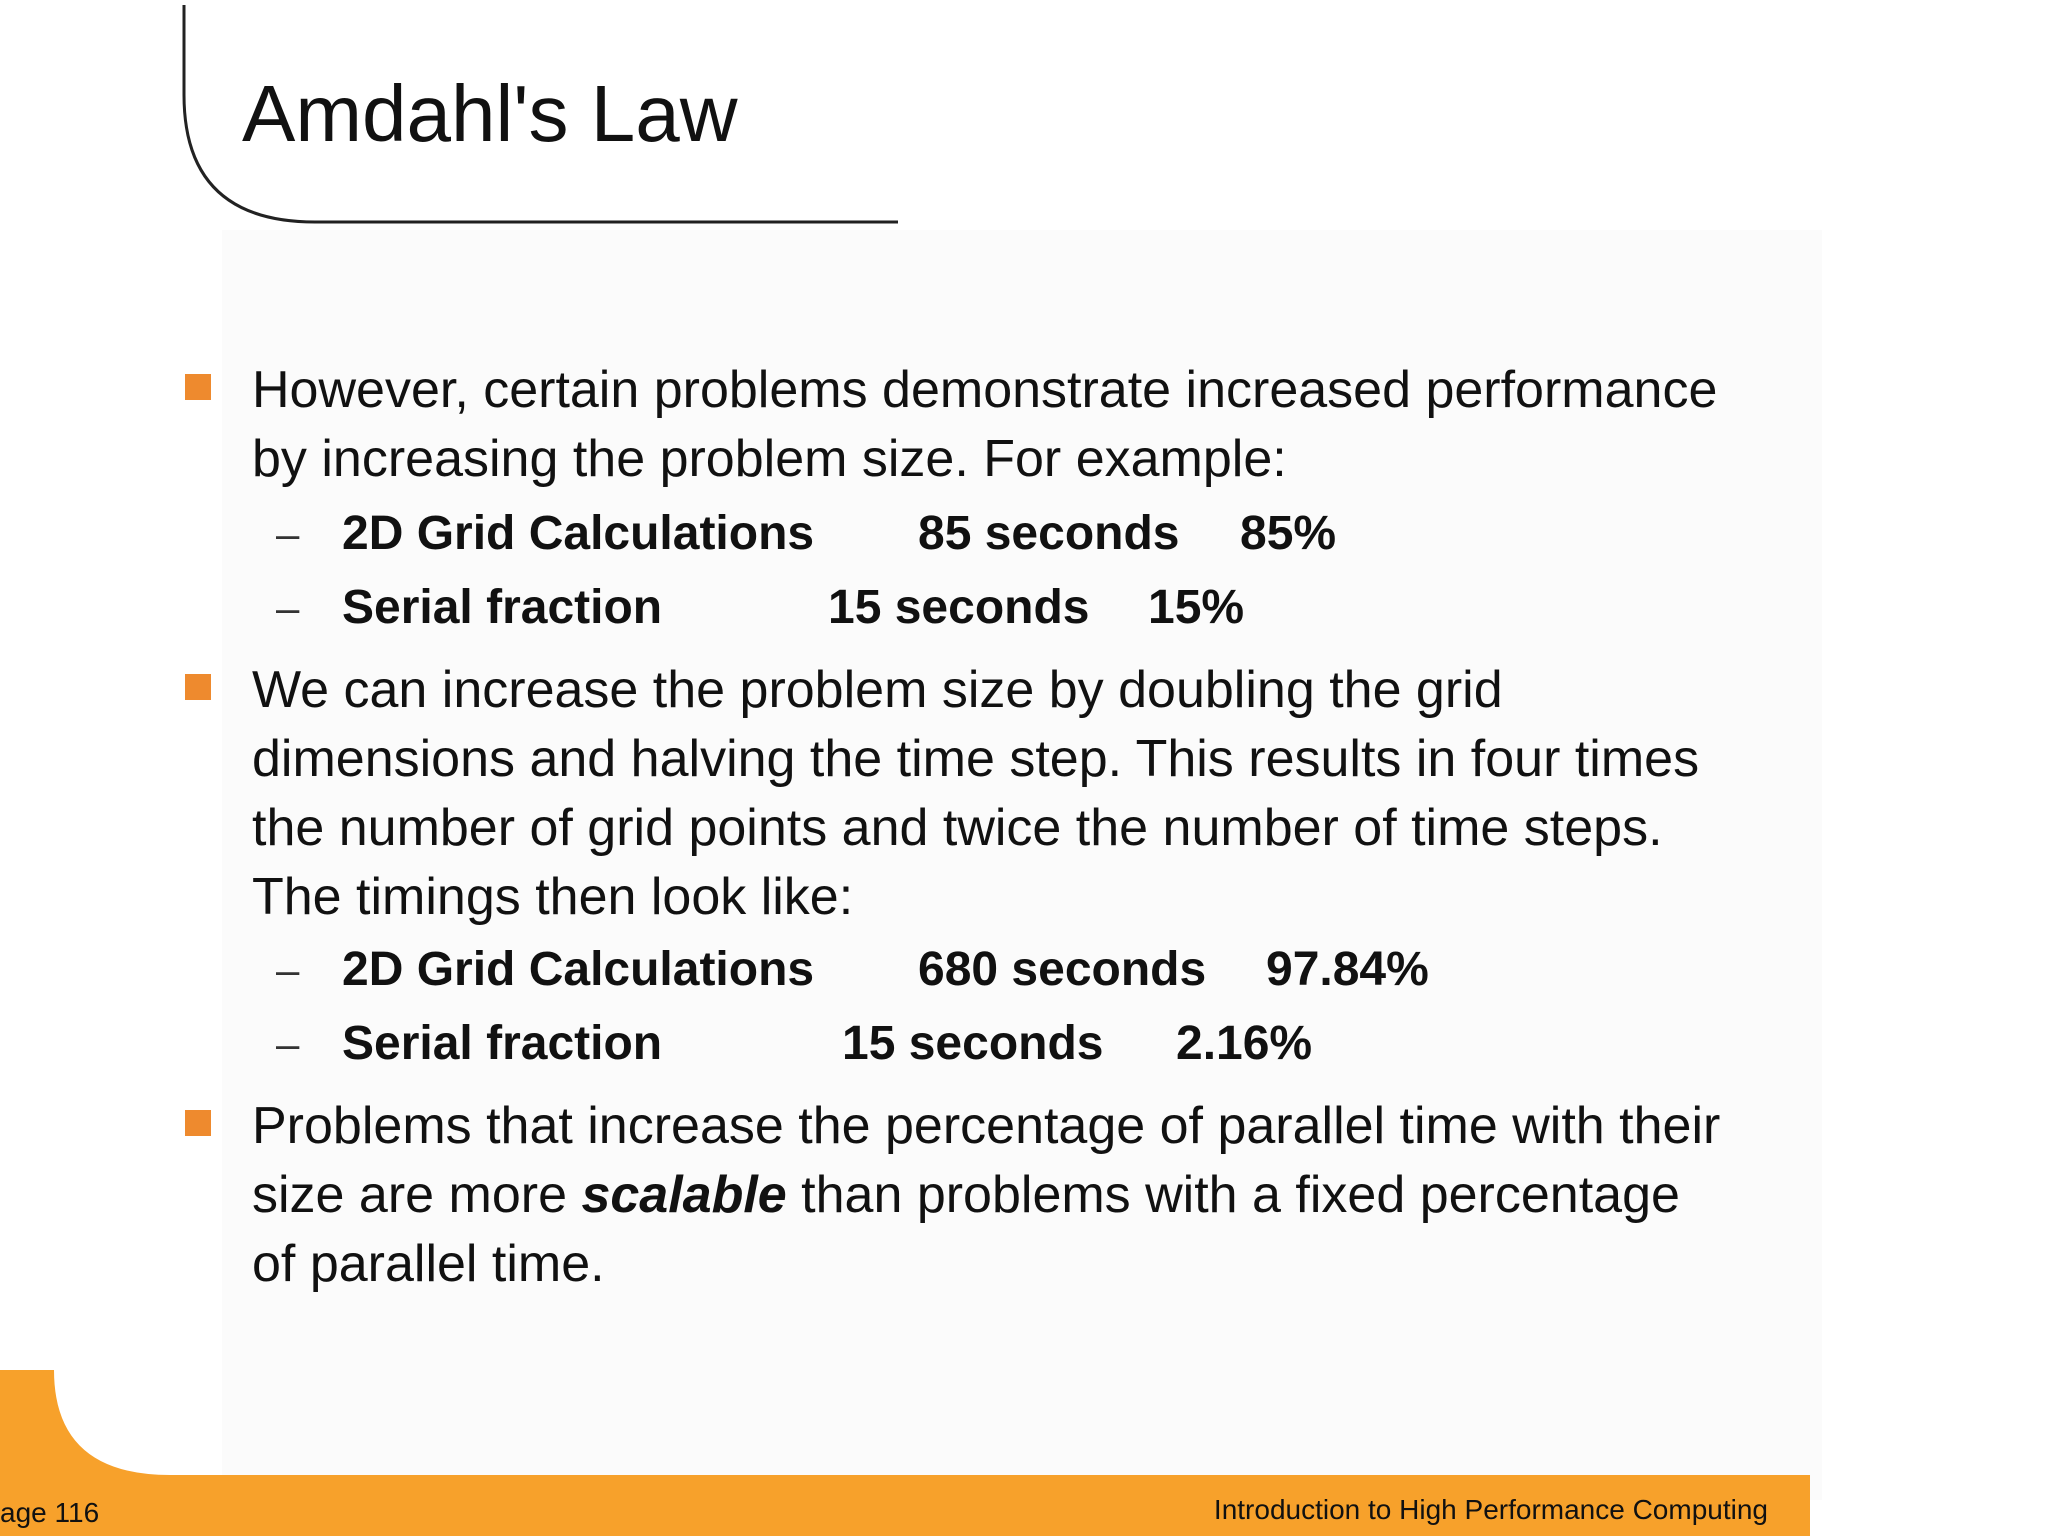  What do you see at coordinates (1233, 1195) in the screenshot?
I see `bullet-3-line-2-end: than problems with a fixed percentage` at bounding box center [1233, 1195].